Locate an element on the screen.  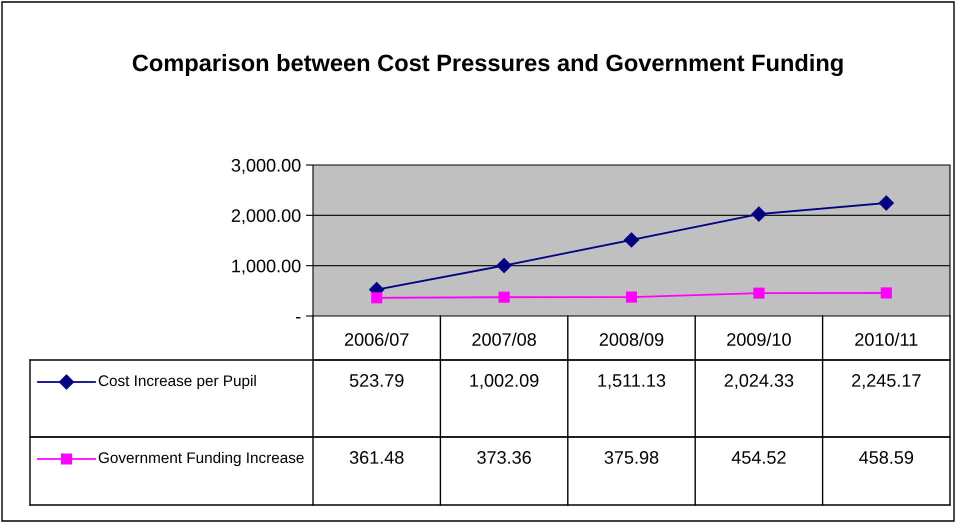
data-label: 361.48 is located at coordinates (377, 457).